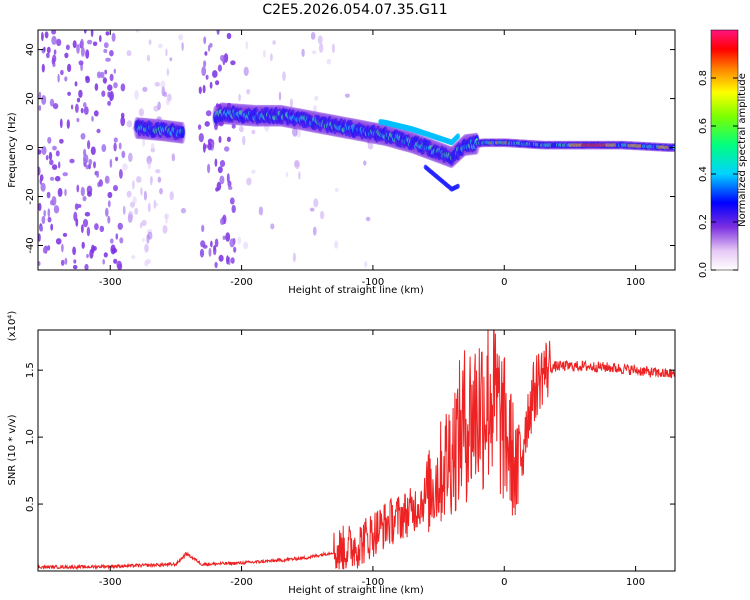 The width and height of the screenshot is (750, 600). What do you see at coordinates (635, 582) in the screenshot?
I see `x-tick-label: 100` at bounding box center [635, 582].